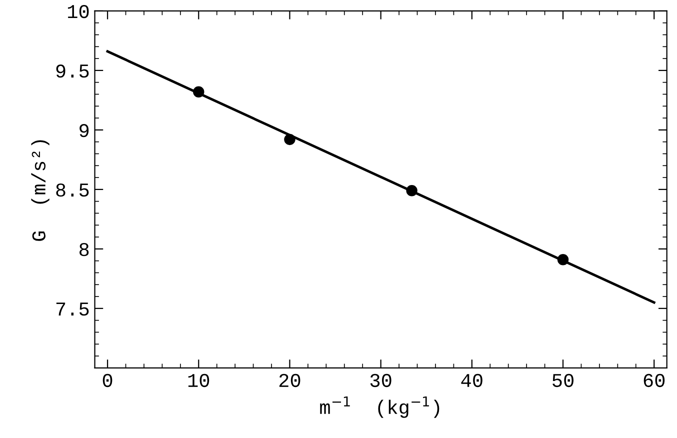 The image size is (677, 438). Describe the element at coordinates (84, 131) in the screenshot. I see `y-tick-label: 9` at that location.